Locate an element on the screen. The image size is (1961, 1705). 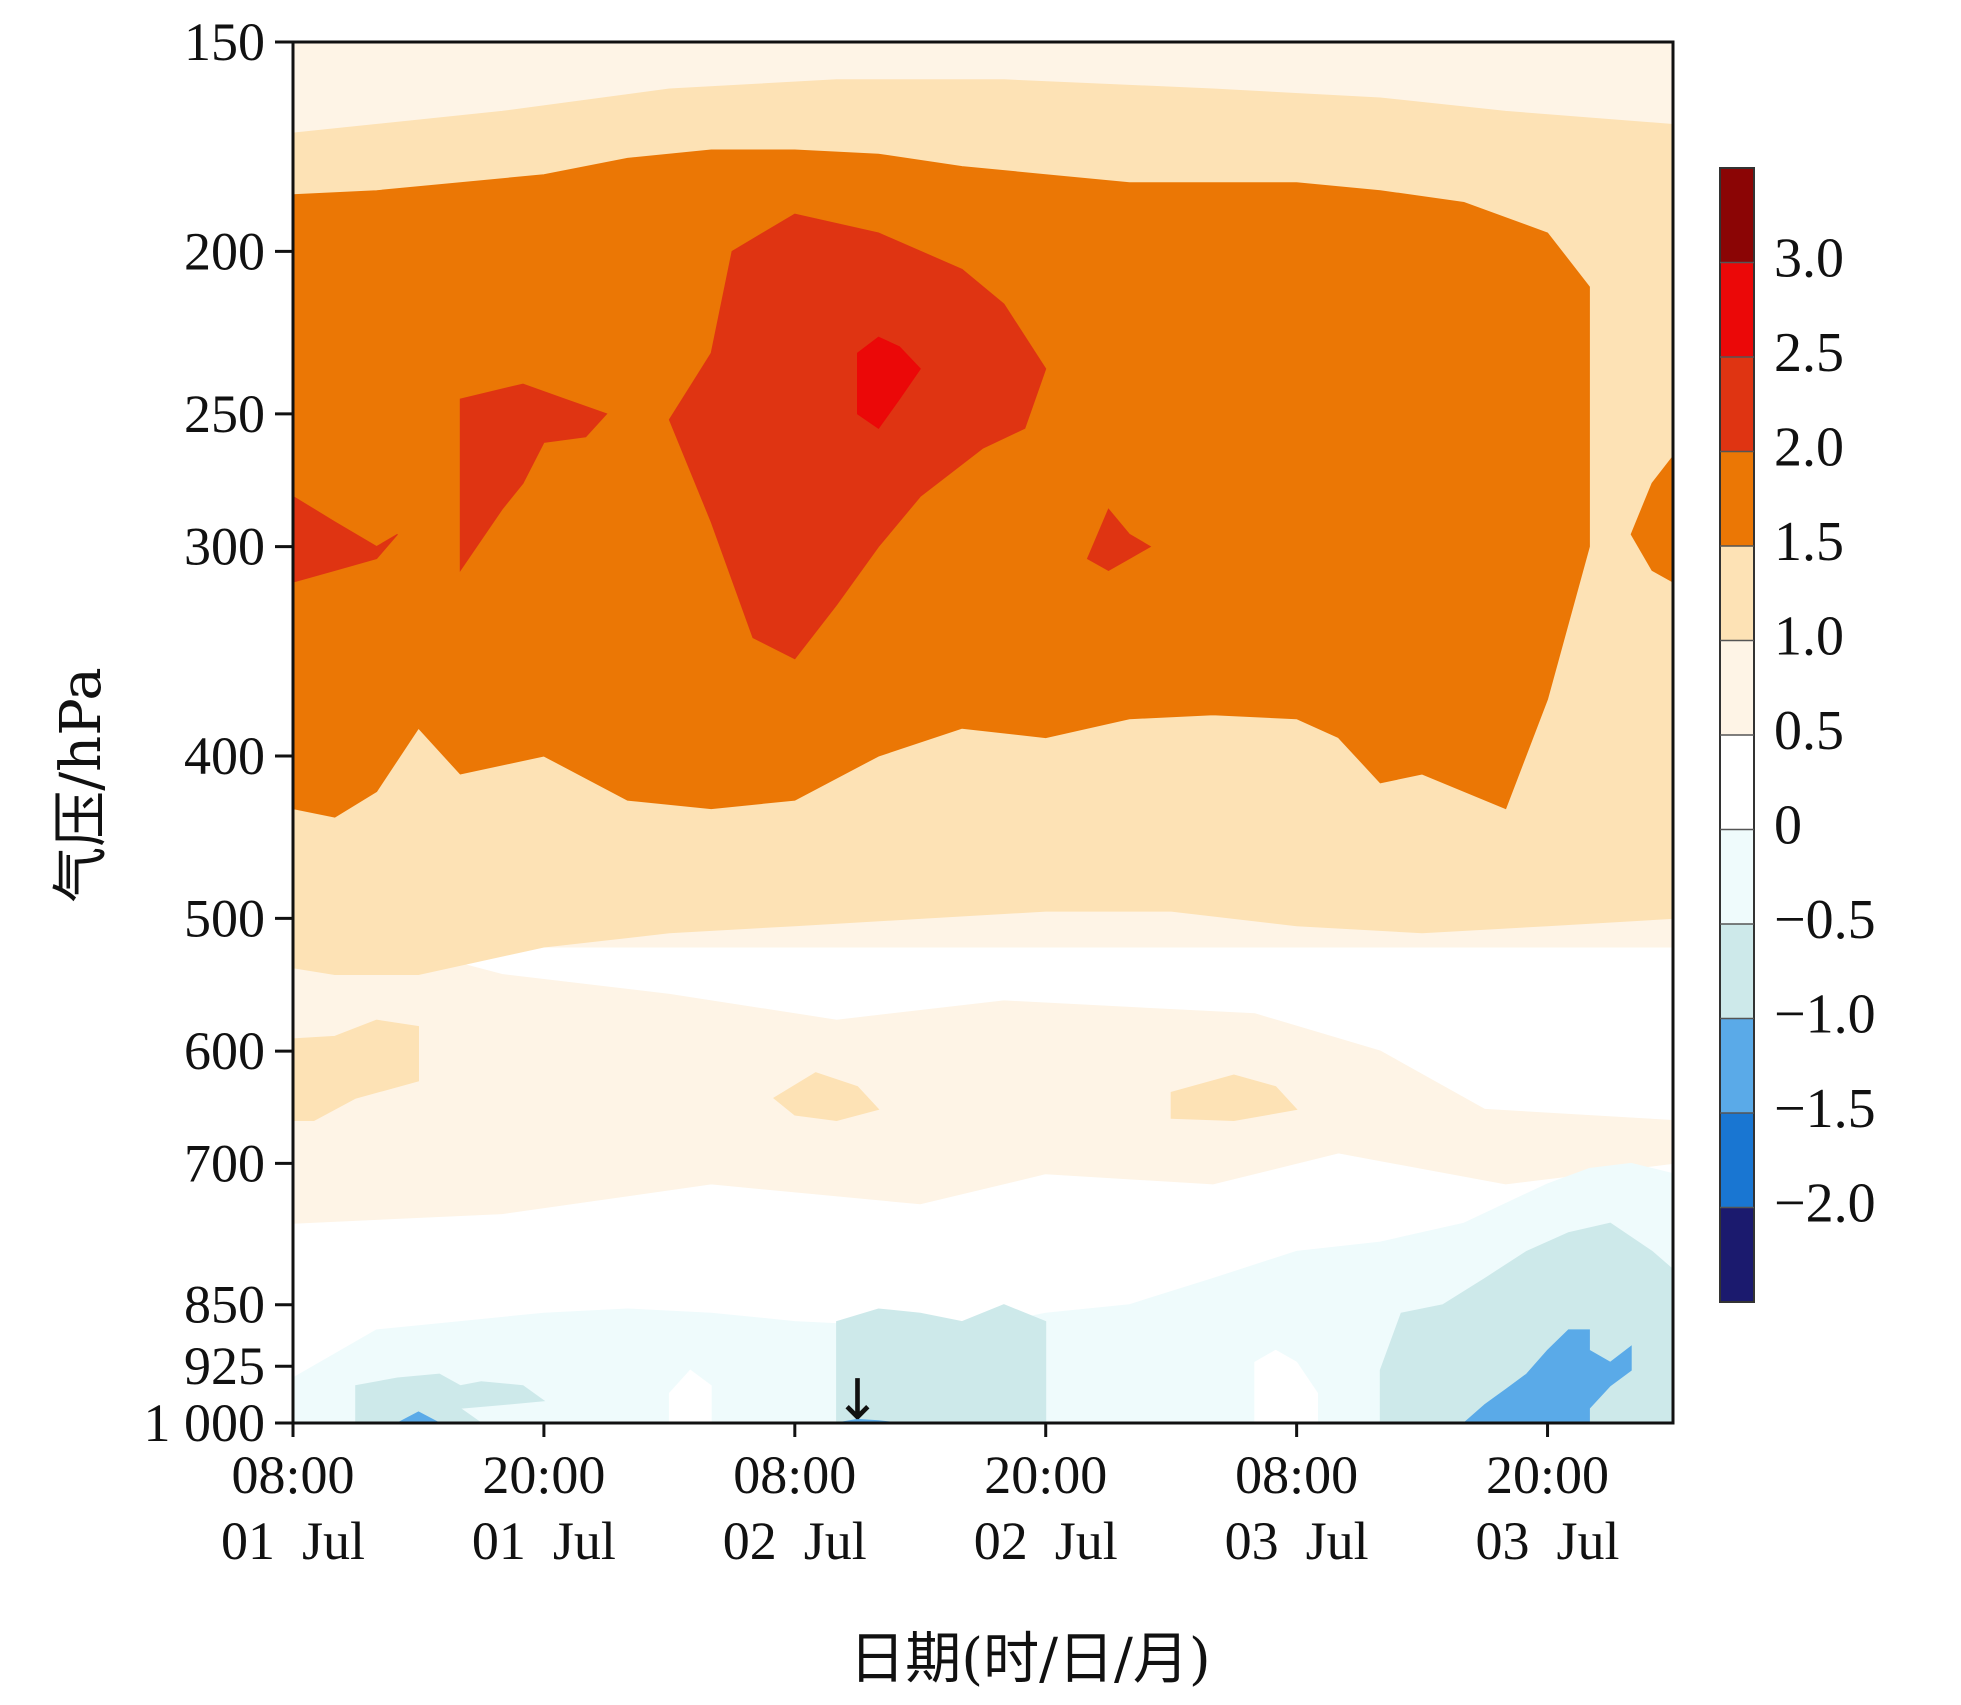
y-tick-label: 400 is located at coordinates (224, 756).